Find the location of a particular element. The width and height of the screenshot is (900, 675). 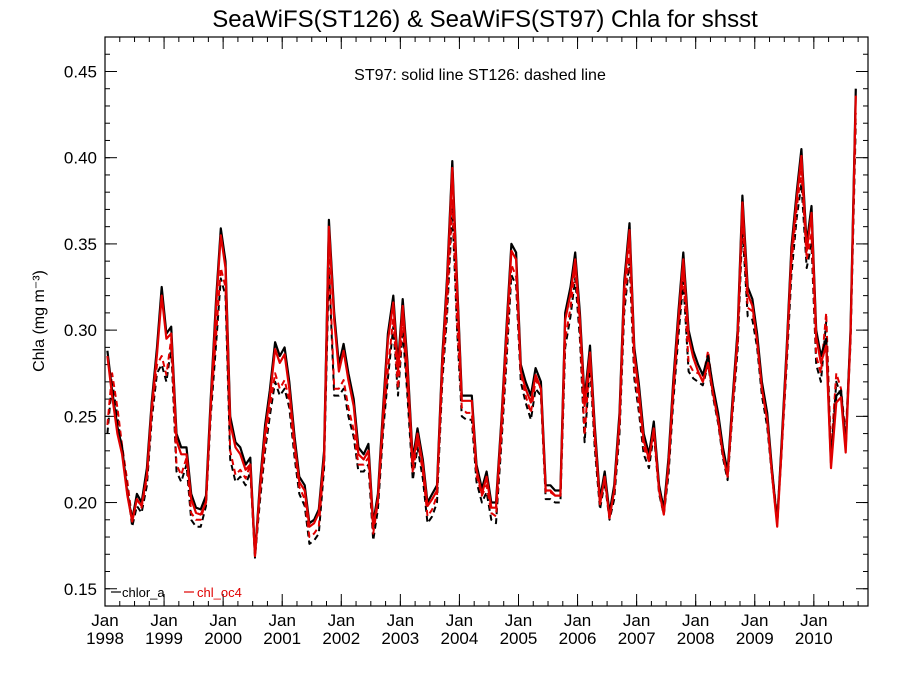

x-tick-year-label: 1998 is located at coordinates (105, 638).